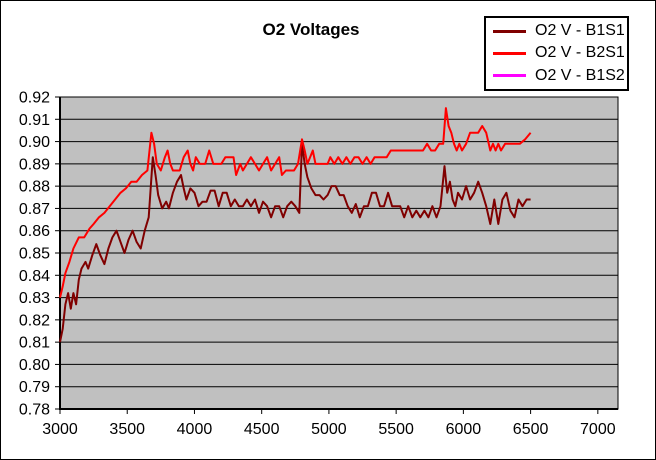  I want to click on y-tick-label: 0.80, so click(34, 365).